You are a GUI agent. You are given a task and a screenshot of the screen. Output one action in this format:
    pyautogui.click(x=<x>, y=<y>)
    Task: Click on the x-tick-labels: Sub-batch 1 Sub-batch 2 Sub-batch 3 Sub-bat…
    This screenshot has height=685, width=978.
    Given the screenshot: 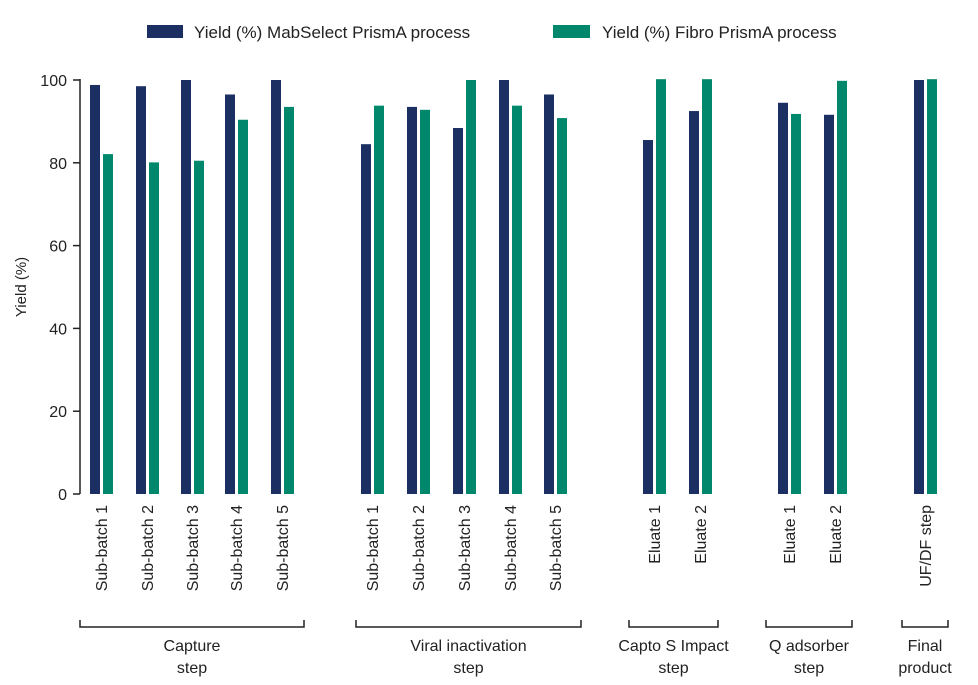 What is the action you would take?
    pyautogui.click(x=514, y=548)
    